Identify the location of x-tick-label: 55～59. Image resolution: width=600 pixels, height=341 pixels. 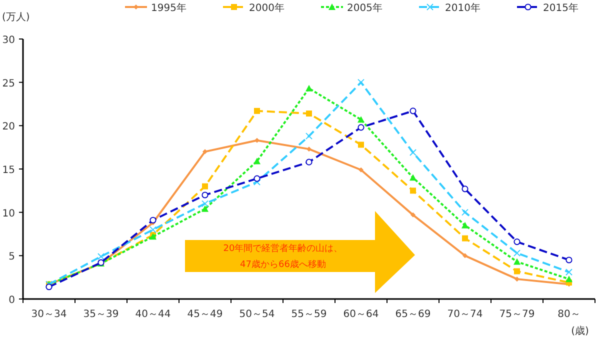
(309, 314).